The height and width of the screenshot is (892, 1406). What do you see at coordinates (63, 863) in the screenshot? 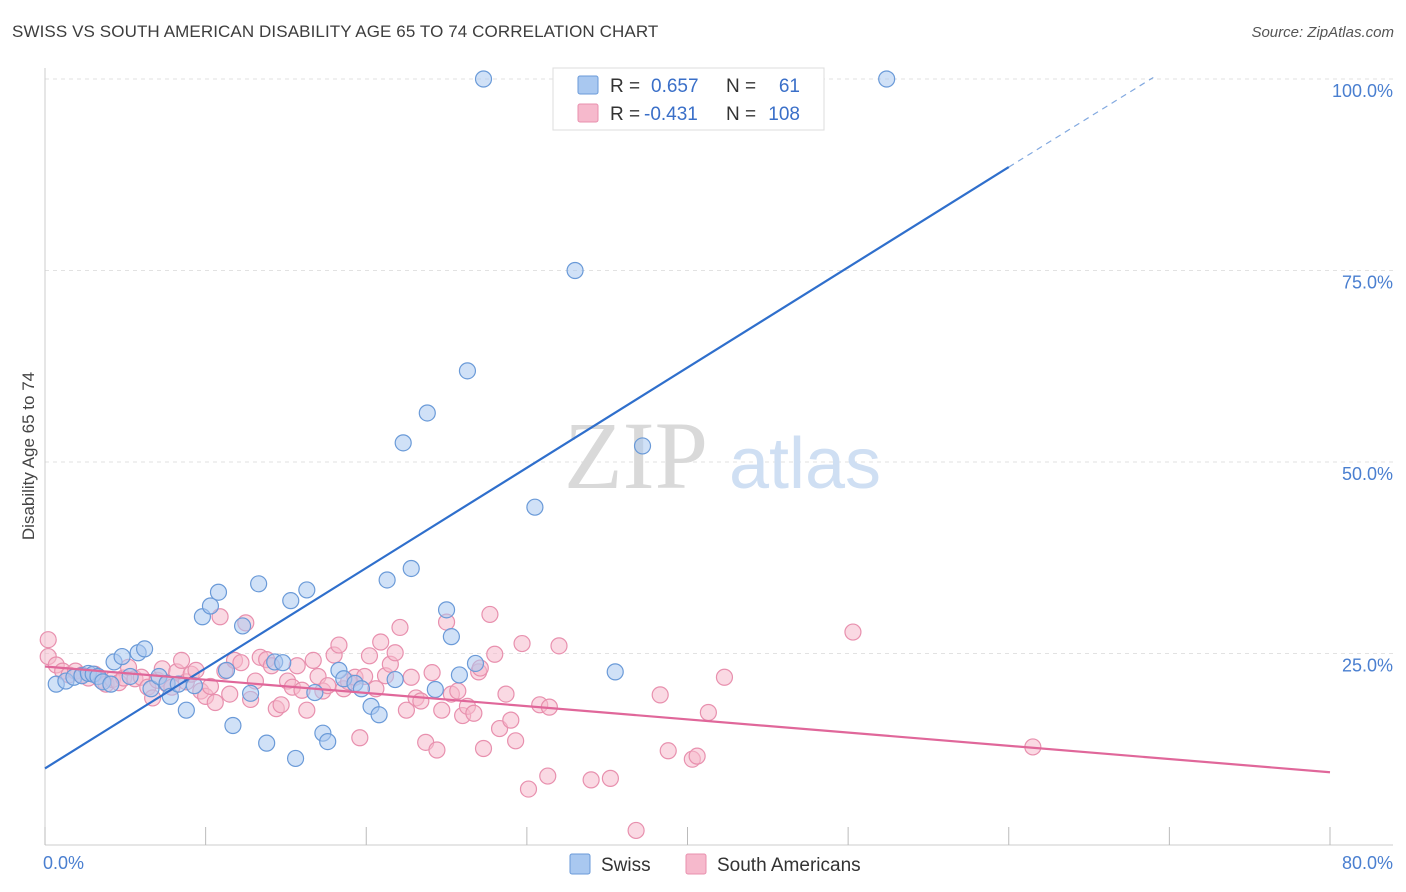
I see `x-tick-label: 0.0%` at bounding box center [63, 863].